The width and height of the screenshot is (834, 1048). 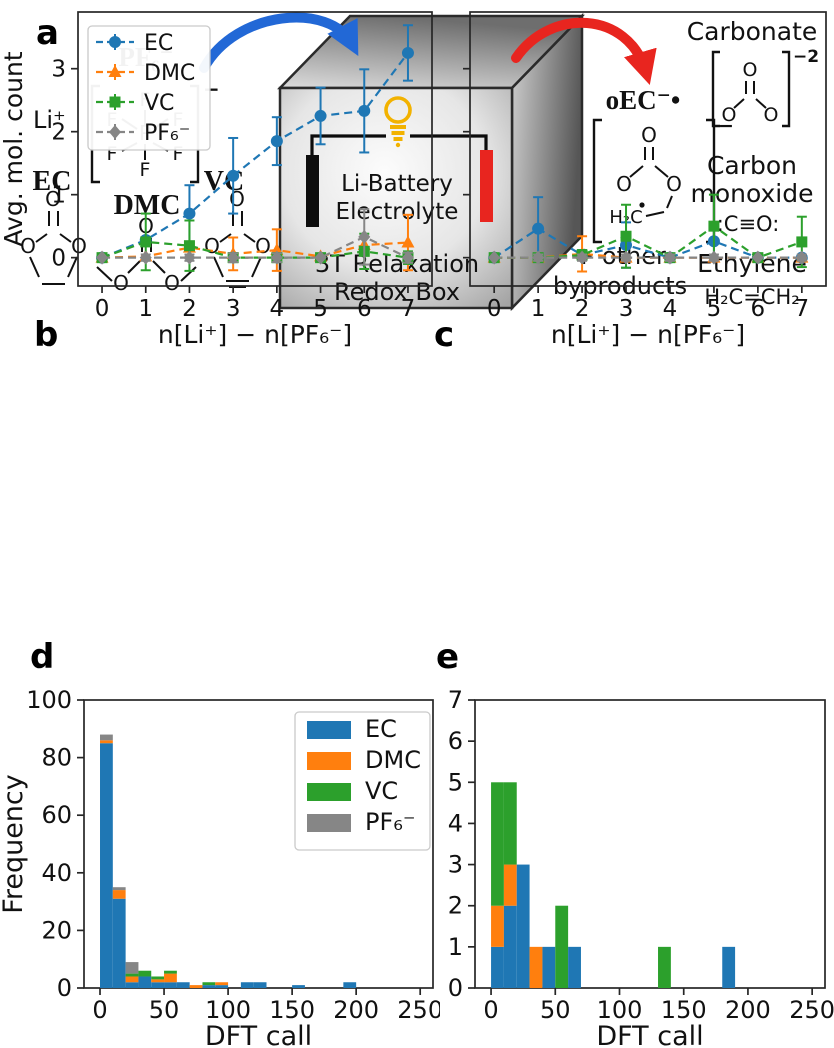 What do you see at coordinates (648, 334) in the screenshot?
I see `x-axis-label: n[Li⁺] − n[PF₆⁻]` at bounding box center [648, 334].